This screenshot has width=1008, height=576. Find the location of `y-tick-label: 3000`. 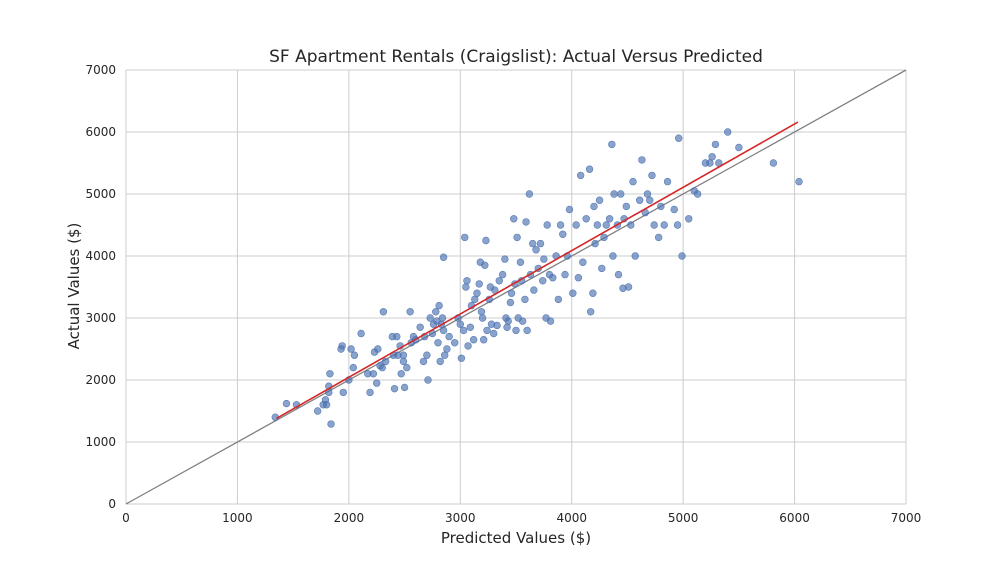

y-tick-label: 3000 is located at coordinates (100, 318).